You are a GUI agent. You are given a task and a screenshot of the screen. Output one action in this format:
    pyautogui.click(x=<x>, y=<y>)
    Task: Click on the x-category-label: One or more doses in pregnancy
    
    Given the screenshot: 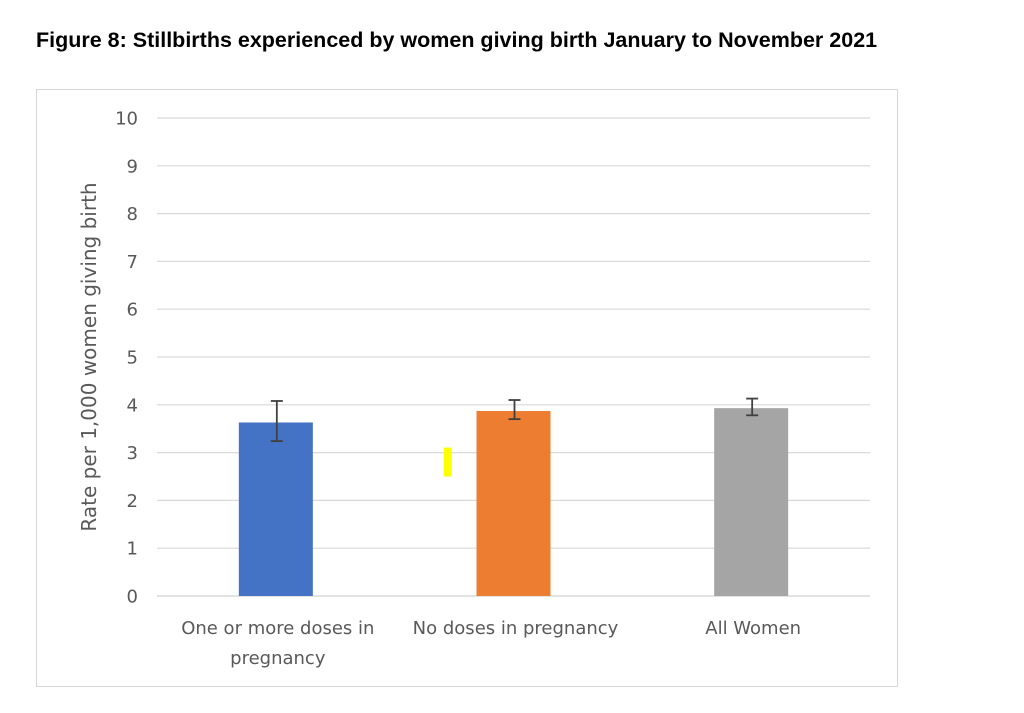 What is the action you would take?
    pyautogui.click(x=277, y=643)
    